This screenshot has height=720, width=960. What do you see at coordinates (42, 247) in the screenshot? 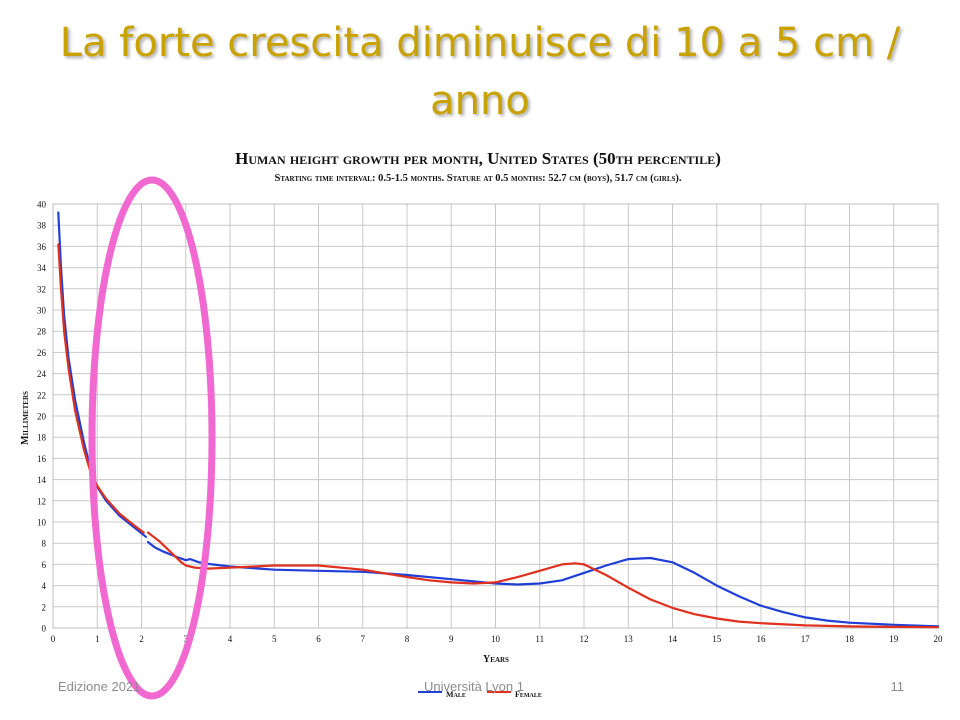
I see `y-tick-label: 36` at bounding box center [42, 247].